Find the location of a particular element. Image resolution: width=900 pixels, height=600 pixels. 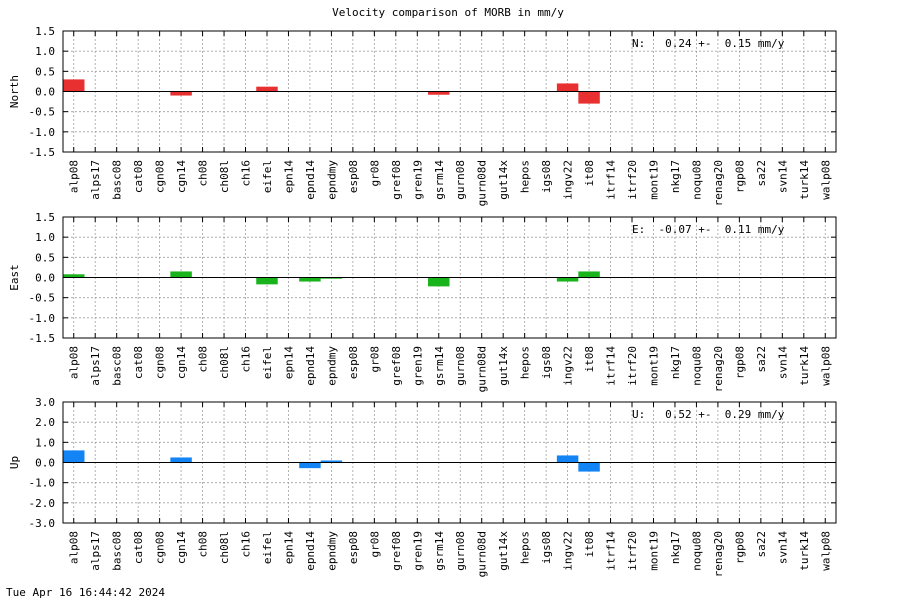

x-tick-label: gut14x is located at coordinates (503, 551).